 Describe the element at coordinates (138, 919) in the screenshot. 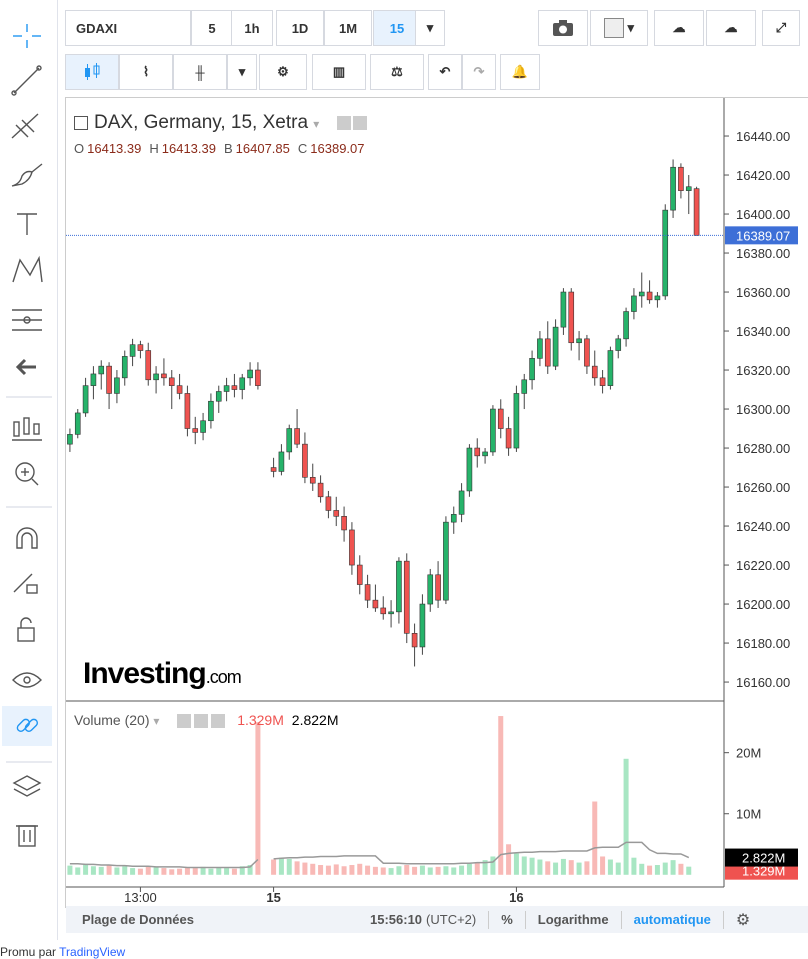

I see `range-button: Plage de Données` at that location.